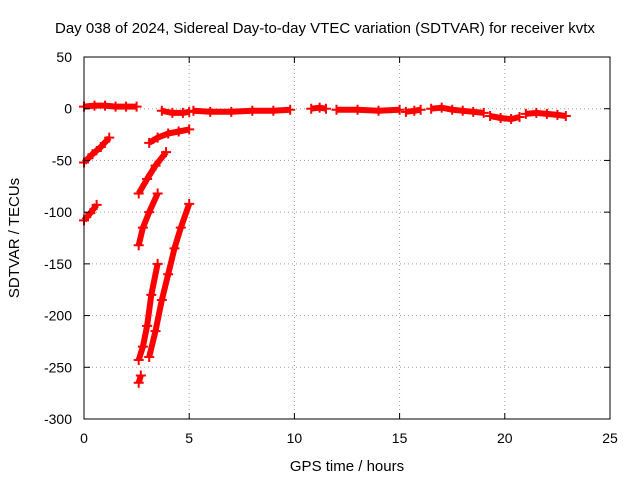 Image resolution: width=640 pixels, height=480 pixels. What do you see at coordinates (58, 367) in the screenshot?
I see `y-tick-label: -250` at bounding box center [58, 367].